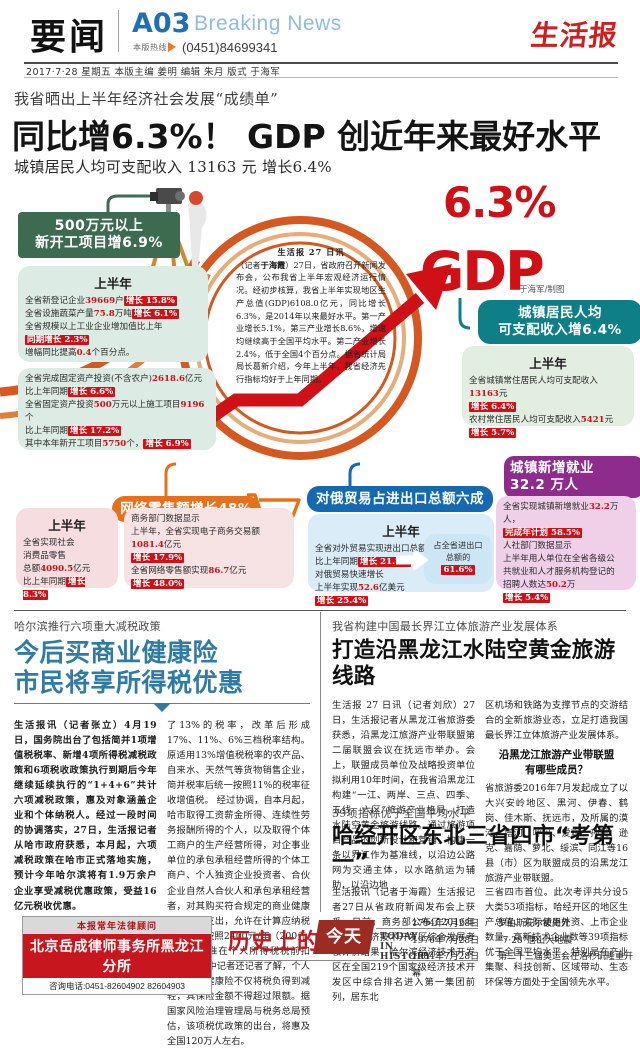  I want to click on stat-number: 5750, so click(114, 444).